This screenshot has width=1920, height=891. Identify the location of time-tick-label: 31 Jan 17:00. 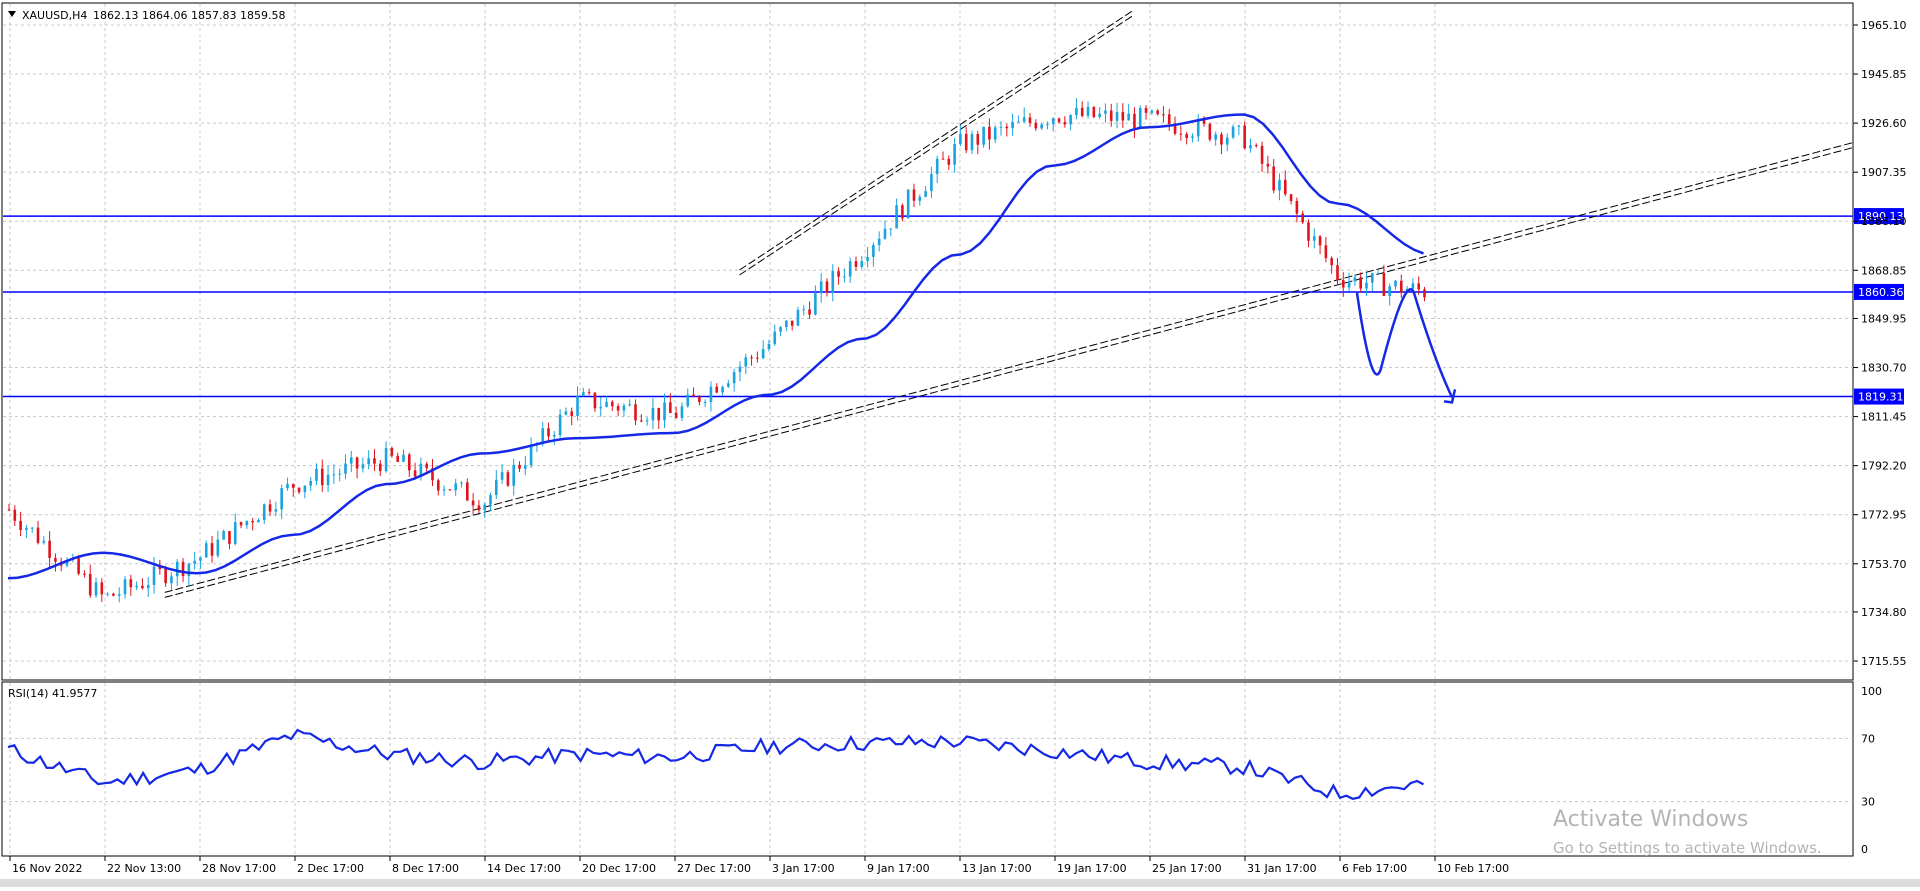
(1282, 868).